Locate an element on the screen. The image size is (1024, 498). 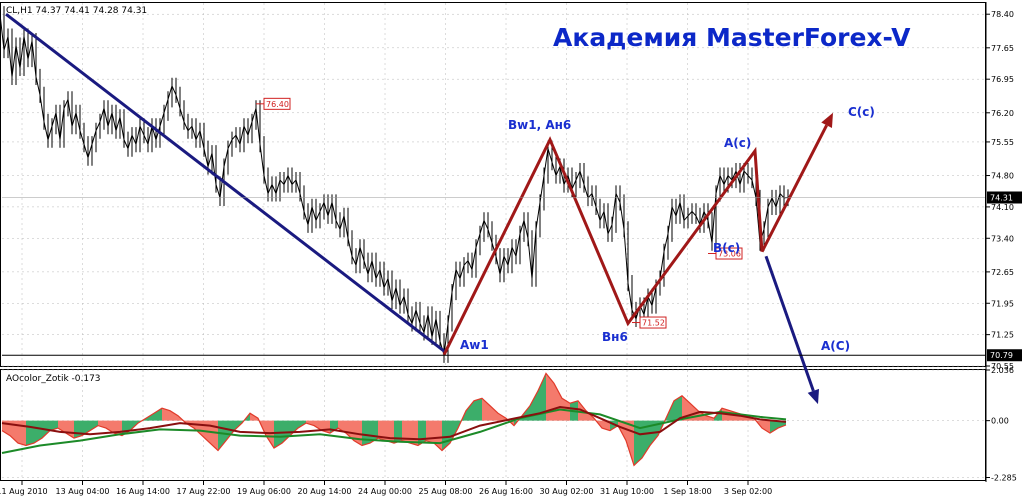
price-tick-label: 78.40 is located at coordinates (1002, 14).